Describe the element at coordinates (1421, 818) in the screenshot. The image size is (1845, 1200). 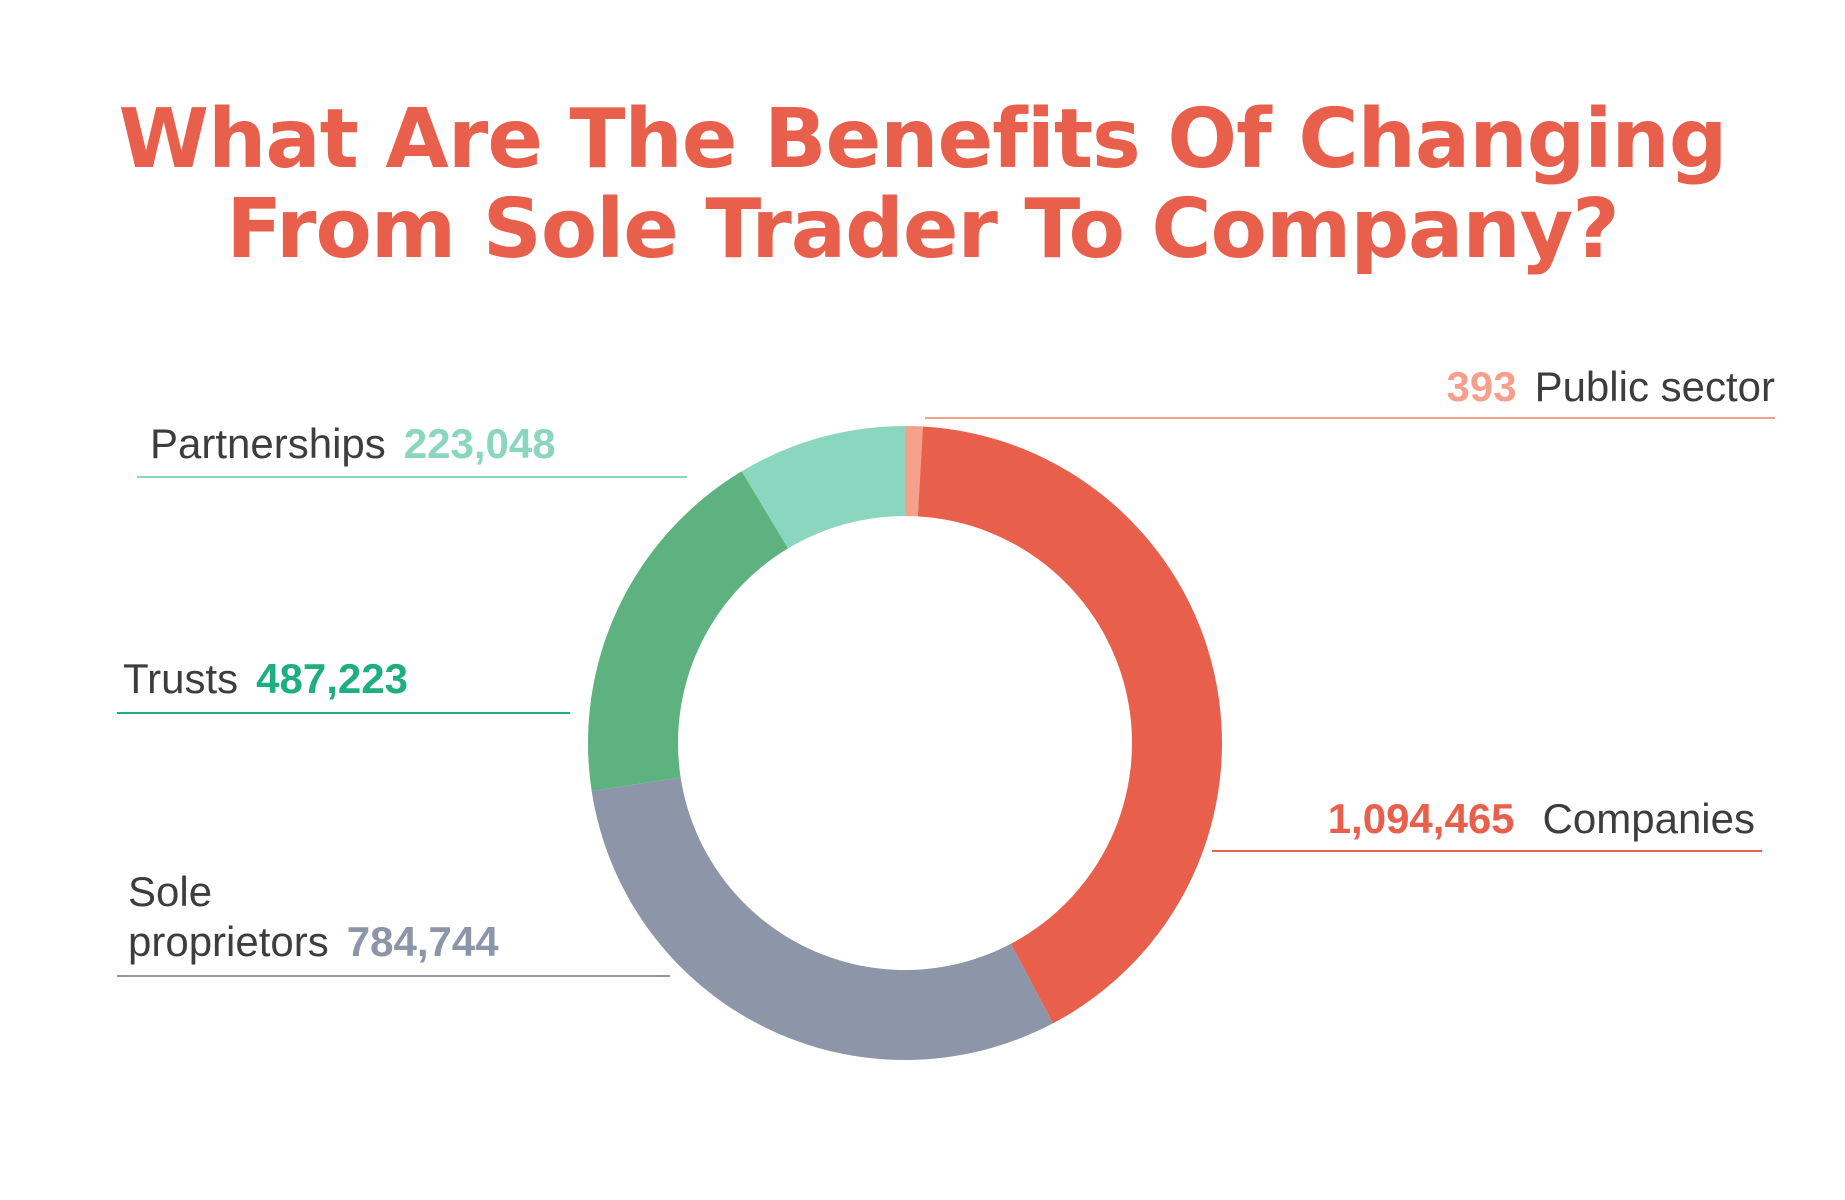
I see `value-companies: 1,094,465` at that location.